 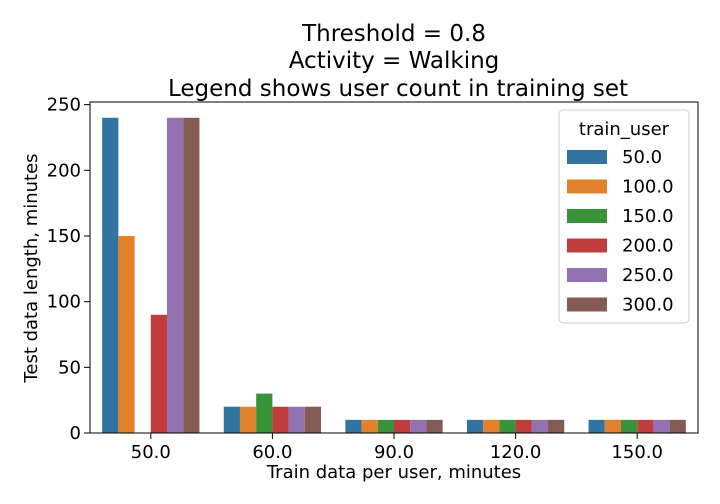 What do you see at coordinates (353, 426) in the screenshot?
I see `bar-50.0-90.0` at bounding box center [353, 426].